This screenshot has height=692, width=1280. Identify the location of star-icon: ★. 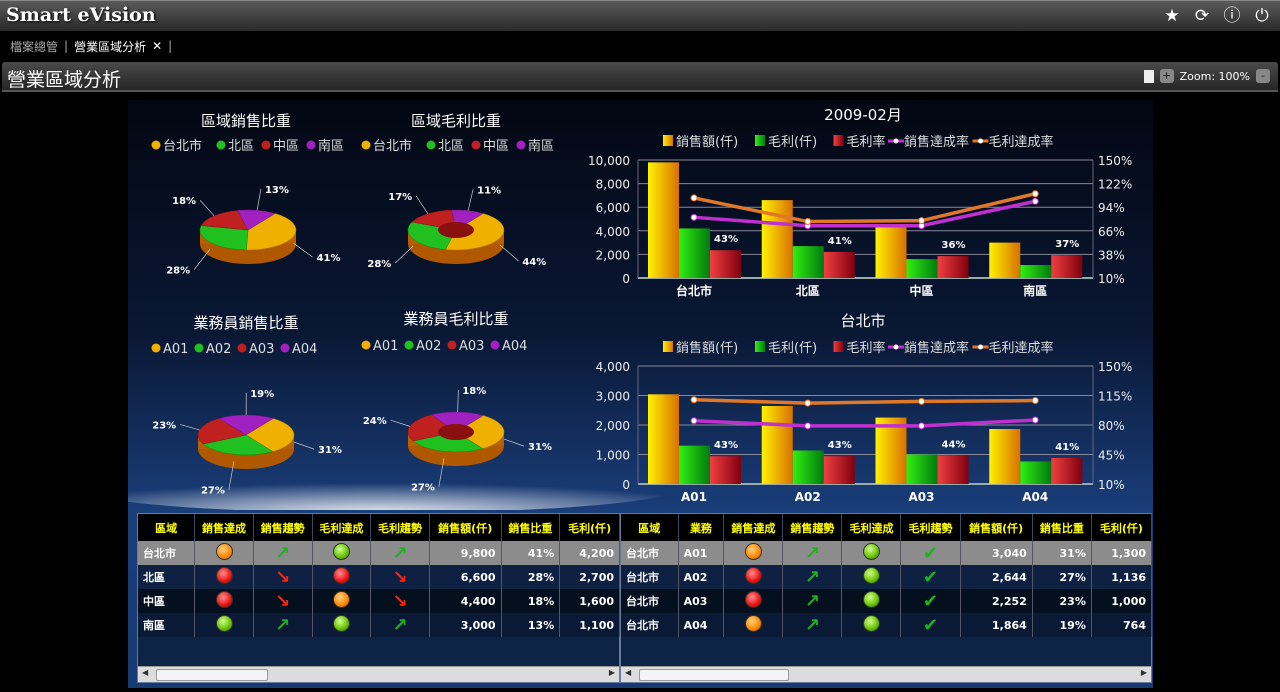
(1172, 16).